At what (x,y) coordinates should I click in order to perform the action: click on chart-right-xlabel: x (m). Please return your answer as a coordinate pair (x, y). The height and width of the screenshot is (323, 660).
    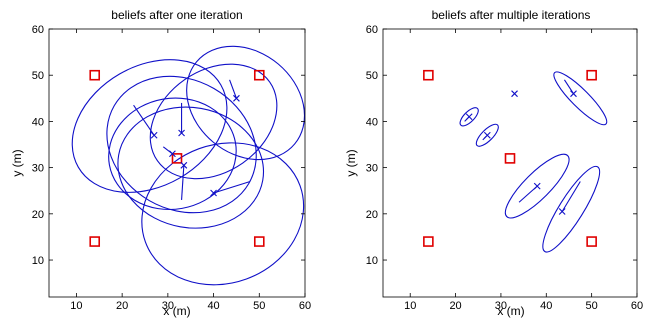
    Looking at the image, I should click on (510, 311).